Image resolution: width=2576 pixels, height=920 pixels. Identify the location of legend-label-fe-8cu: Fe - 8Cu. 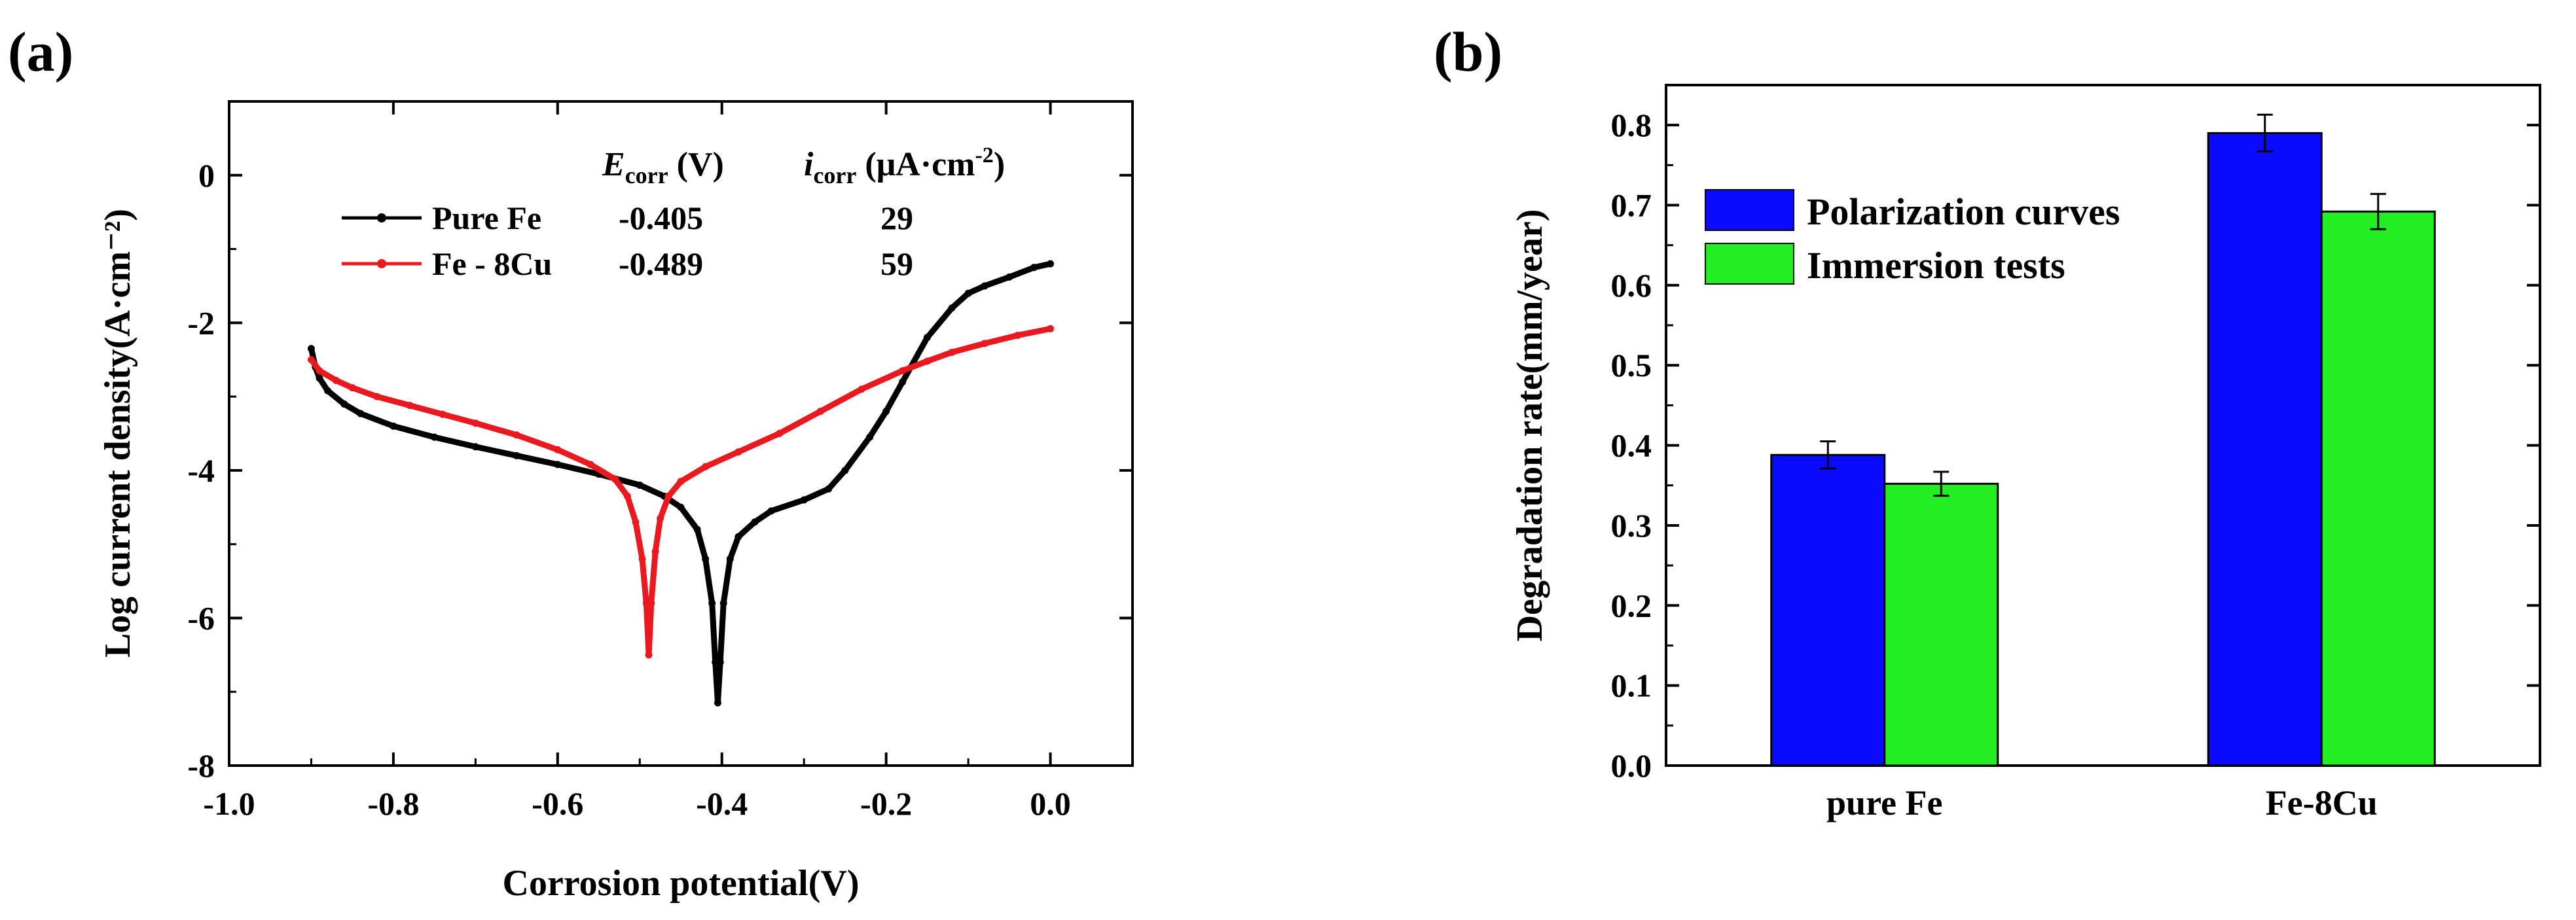
(492, 263).